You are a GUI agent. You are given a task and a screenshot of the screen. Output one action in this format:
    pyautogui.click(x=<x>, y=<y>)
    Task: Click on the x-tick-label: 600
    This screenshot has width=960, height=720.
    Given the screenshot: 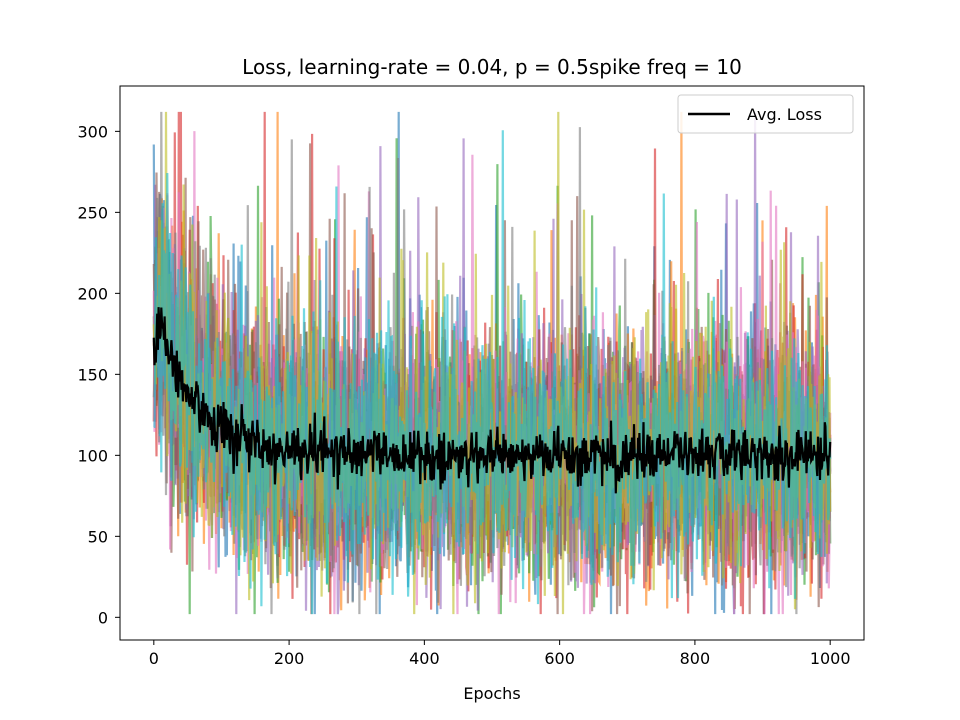 What is the action you would take?
    pyautogui.click(x=559, y=658)
    